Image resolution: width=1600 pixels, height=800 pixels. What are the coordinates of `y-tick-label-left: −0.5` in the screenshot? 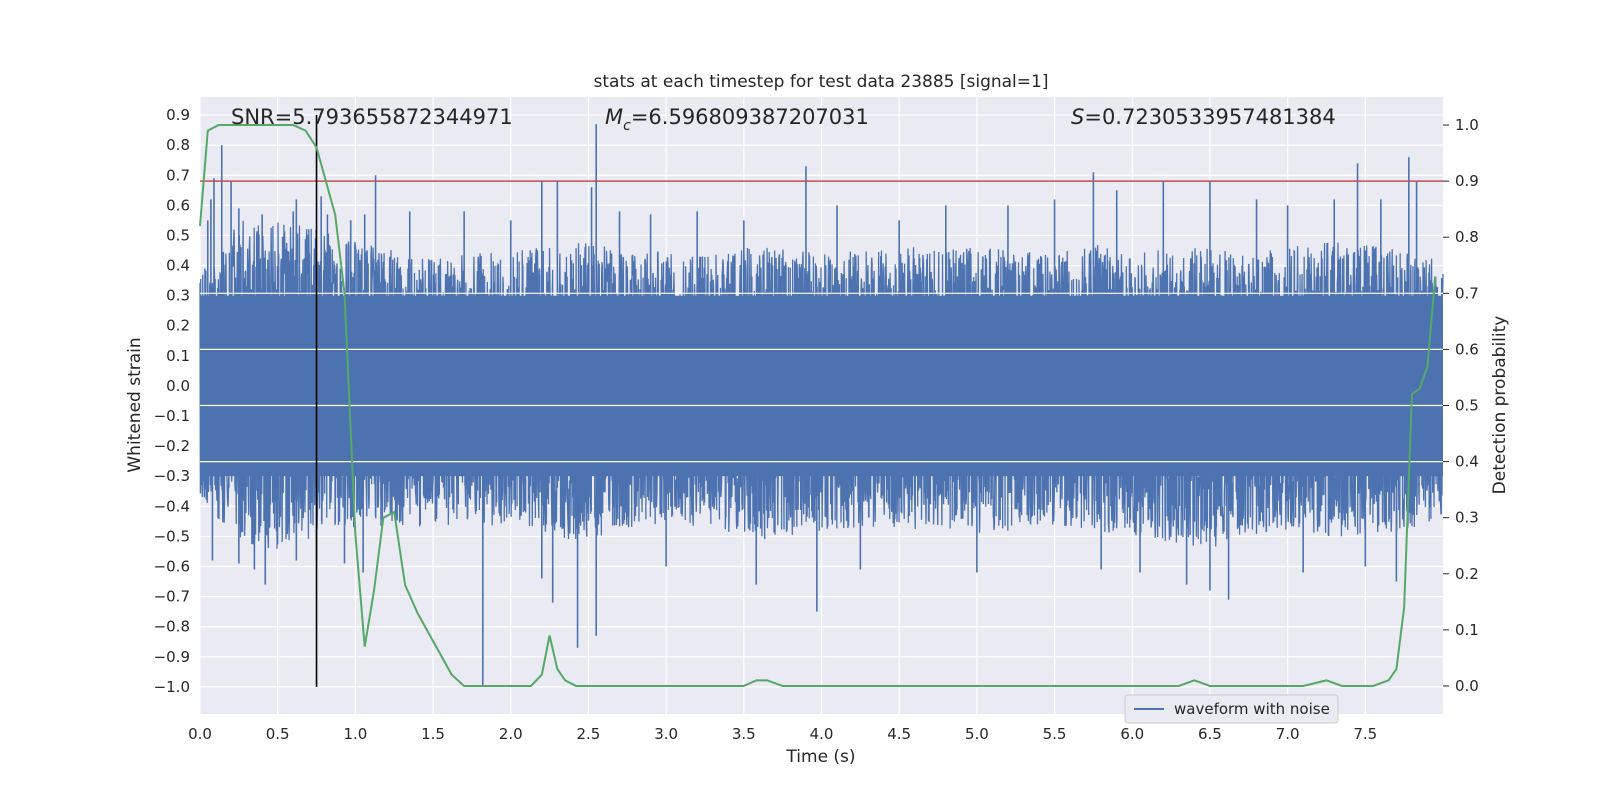 It's located at (172, 536).